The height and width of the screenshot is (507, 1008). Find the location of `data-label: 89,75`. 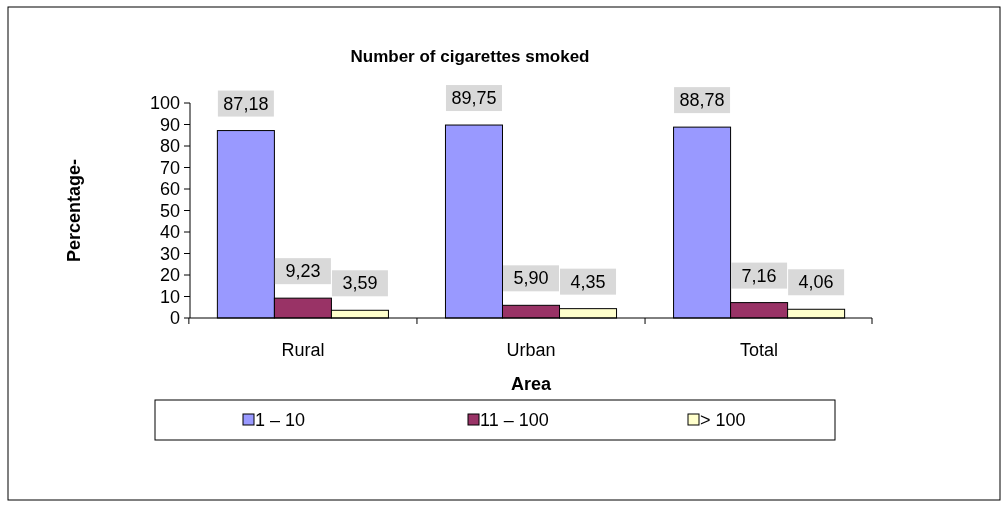

data-label: 89,75 is located at coordinates (474, 98).